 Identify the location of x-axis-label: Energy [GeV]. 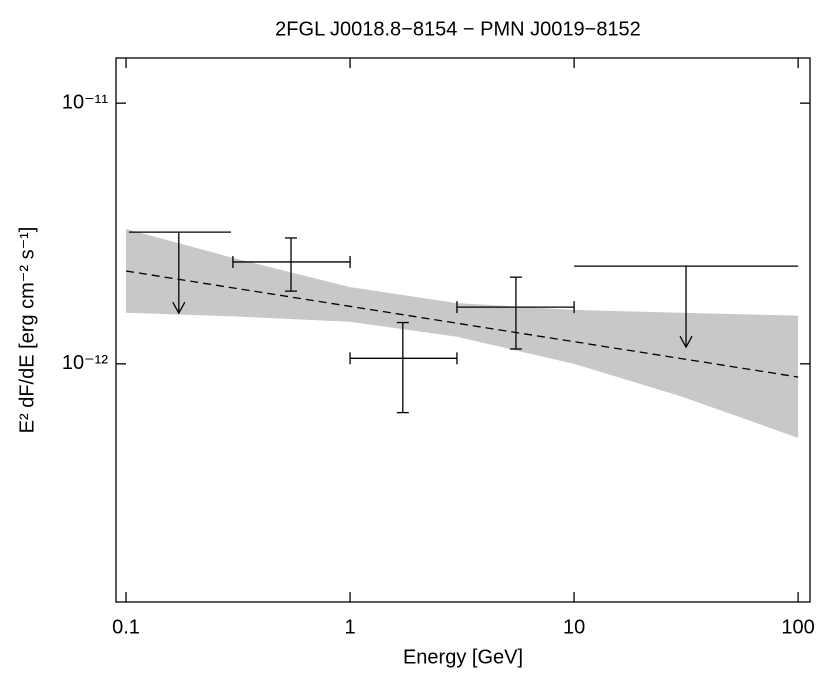
(463, 657).